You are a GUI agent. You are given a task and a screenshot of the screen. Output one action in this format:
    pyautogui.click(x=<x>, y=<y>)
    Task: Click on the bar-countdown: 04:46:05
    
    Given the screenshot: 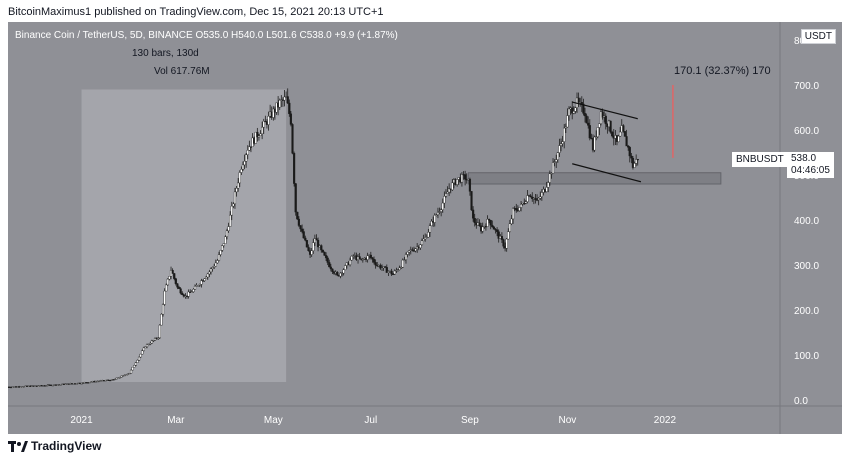 What is the action you would take?
    pyautogui.click(x=810, y=170)
    